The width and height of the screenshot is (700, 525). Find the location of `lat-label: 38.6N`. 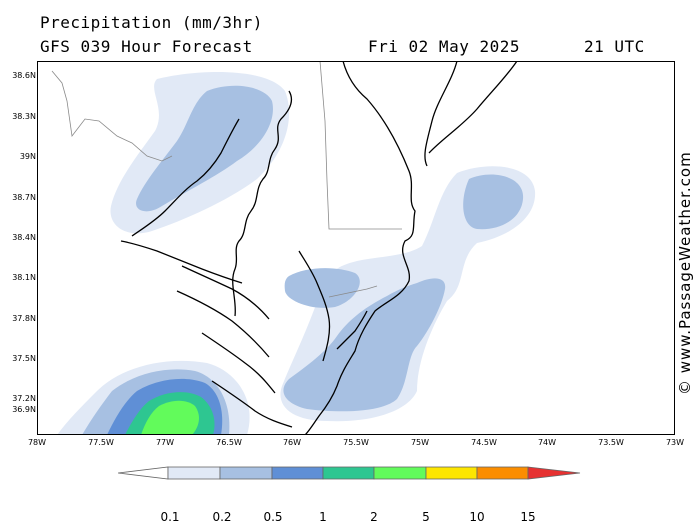

lat-label: 38.6N is located at coordinates (24, 75).